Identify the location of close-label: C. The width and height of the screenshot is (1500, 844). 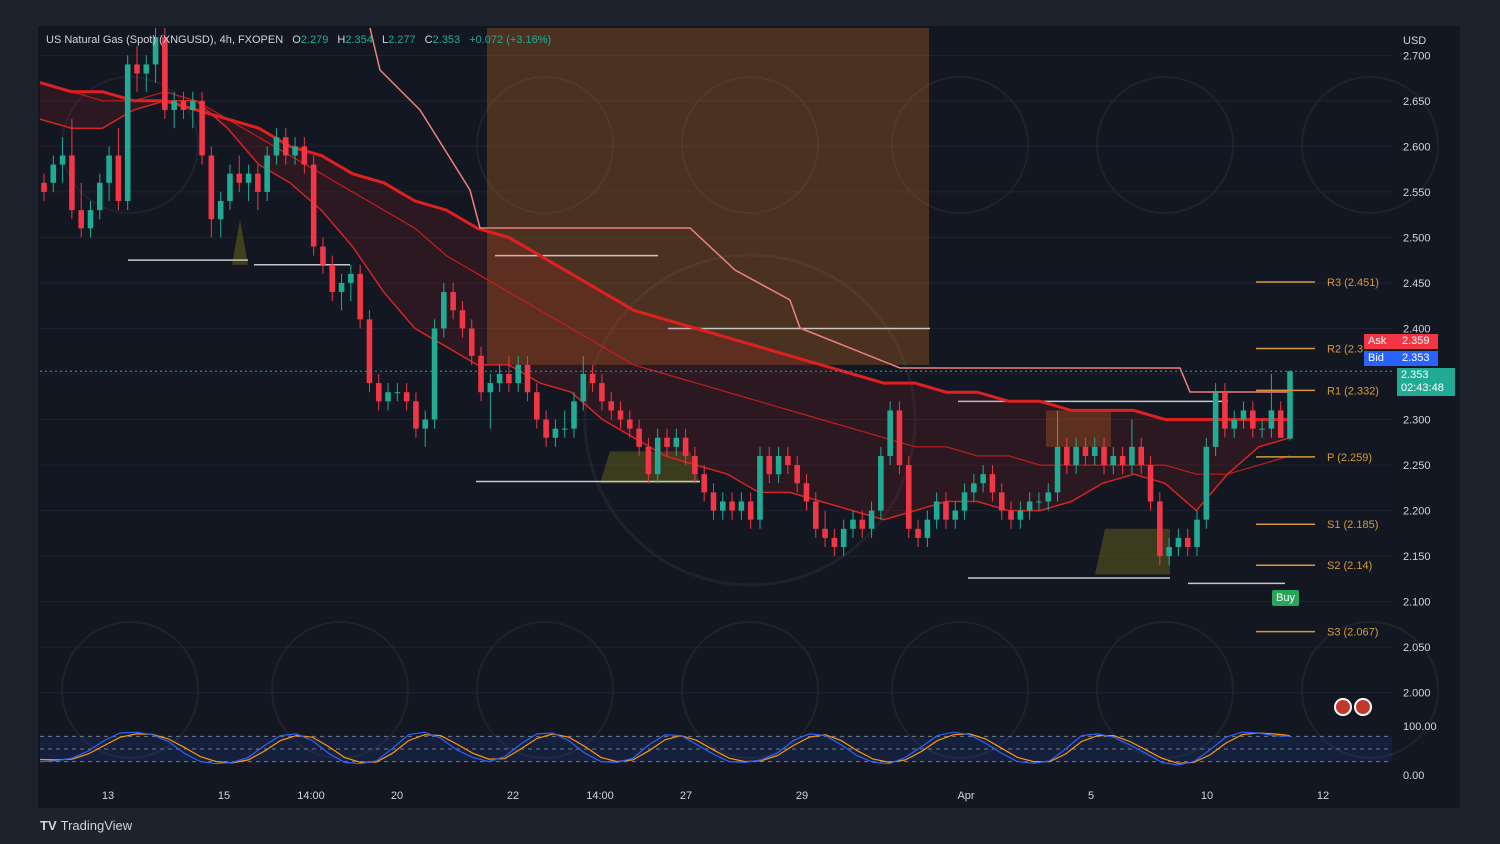
(428, 40).